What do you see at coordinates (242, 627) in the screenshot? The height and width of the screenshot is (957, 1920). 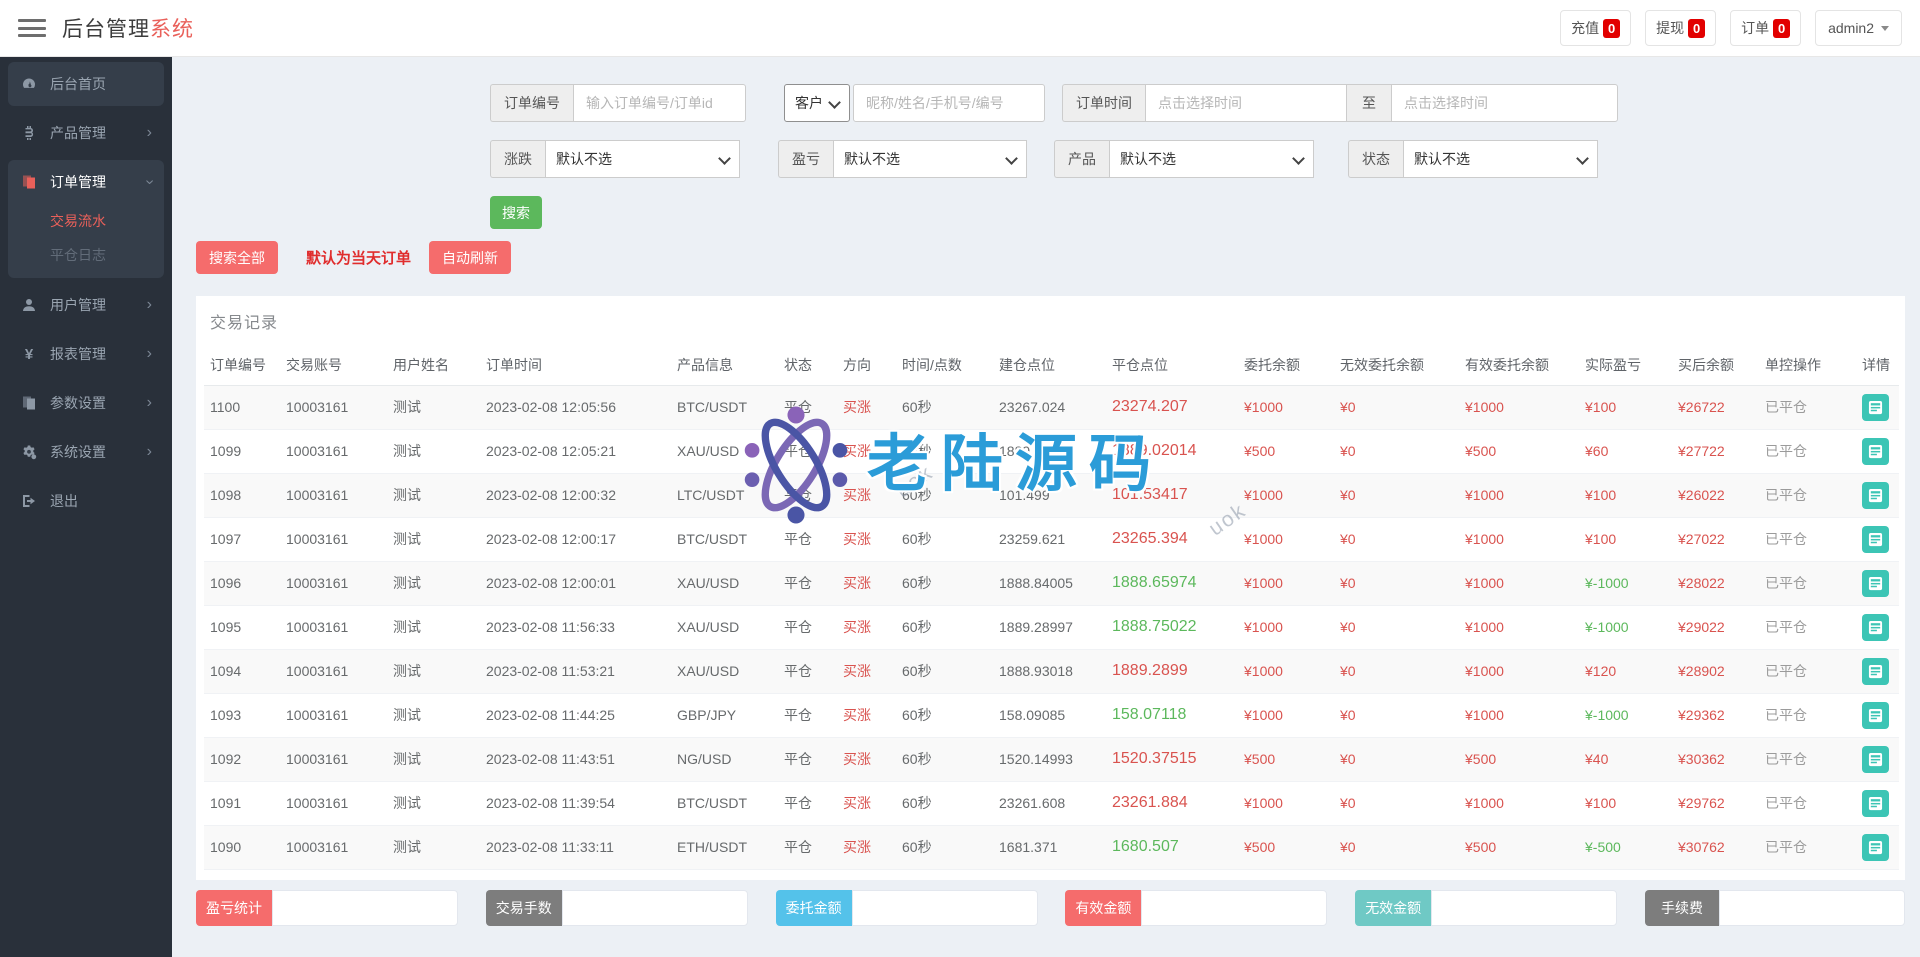 I see `cell-order-id: 1095` at bounding box center [242, 627].